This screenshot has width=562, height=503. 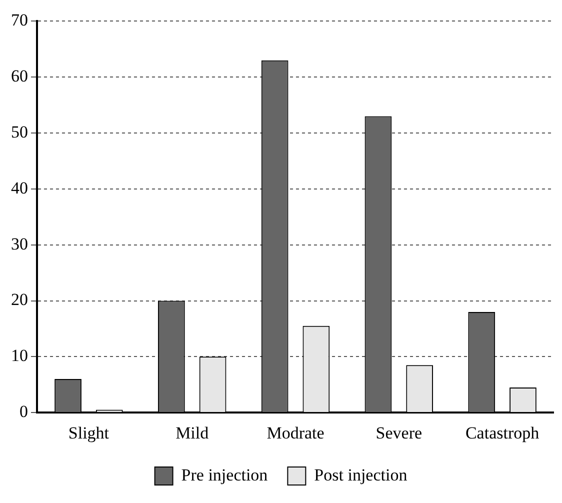 What do you see at coordinates (24, 412) in the screenshot?
I see `y-tick-label: 0` at bounding box center [24, 412].